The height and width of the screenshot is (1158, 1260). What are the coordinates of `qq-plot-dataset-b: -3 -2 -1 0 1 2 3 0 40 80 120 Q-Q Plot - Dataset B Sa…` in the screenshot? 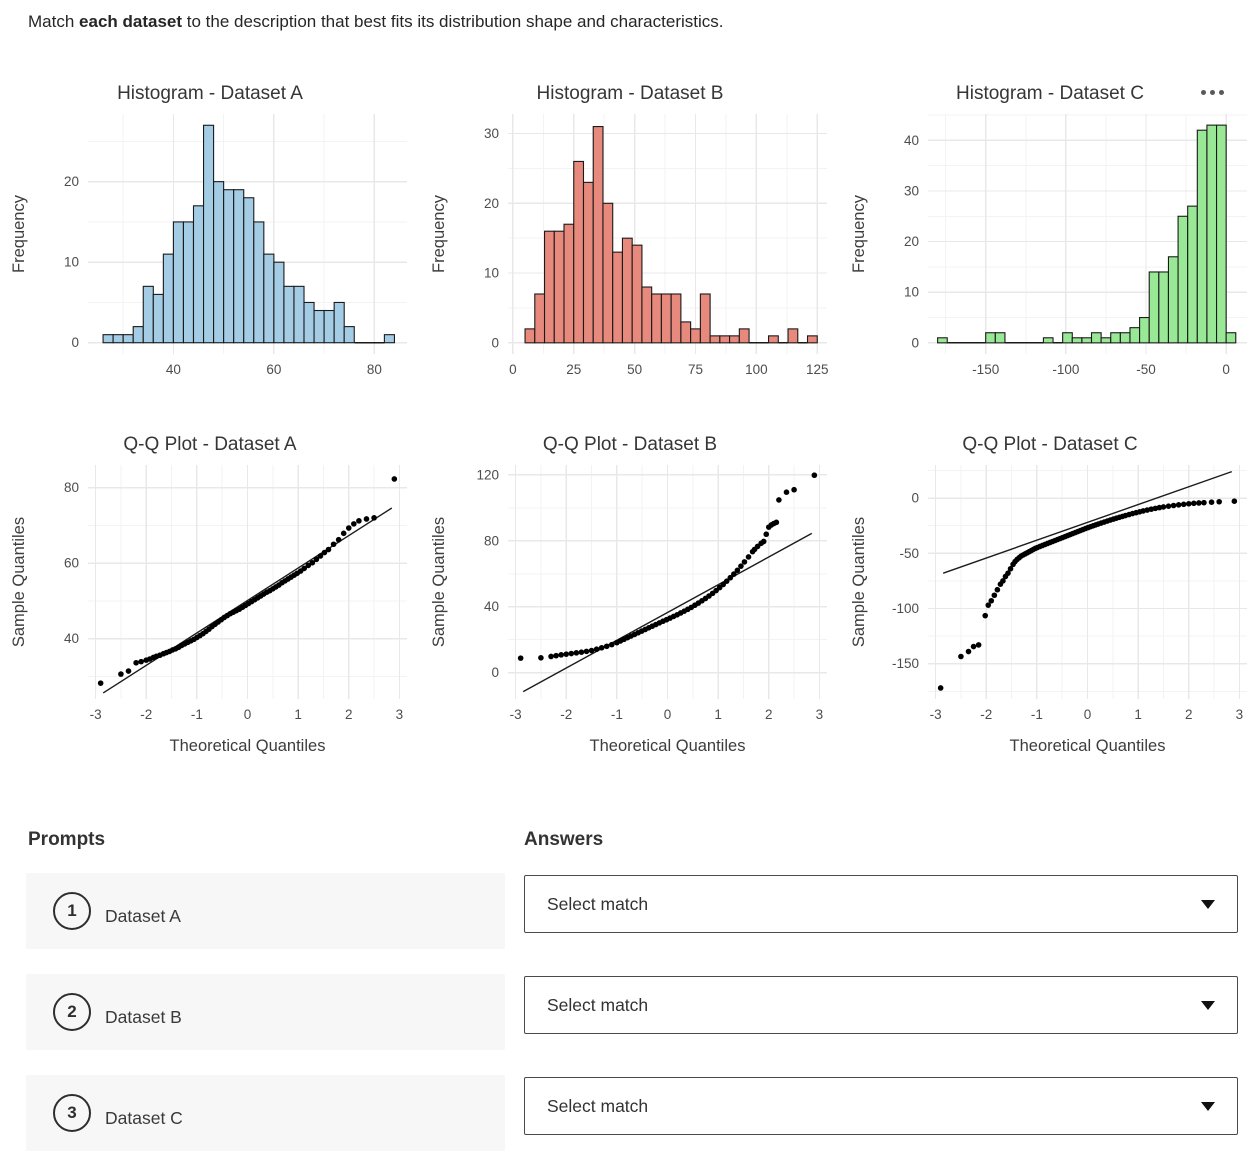 It's located at (630, 598).